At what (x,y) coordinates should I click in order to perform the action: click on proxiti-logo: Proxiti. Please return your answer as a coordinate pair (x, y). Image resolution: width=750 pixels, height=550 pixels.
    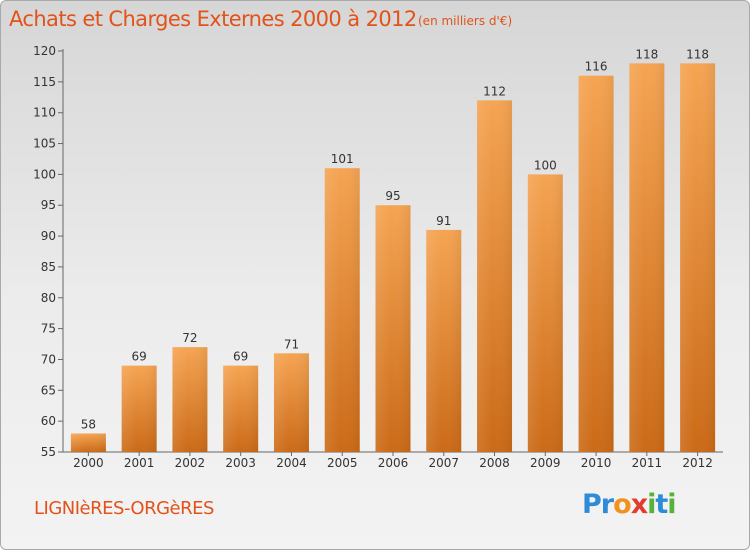
    Looking at the image, I should click on (629, 504).